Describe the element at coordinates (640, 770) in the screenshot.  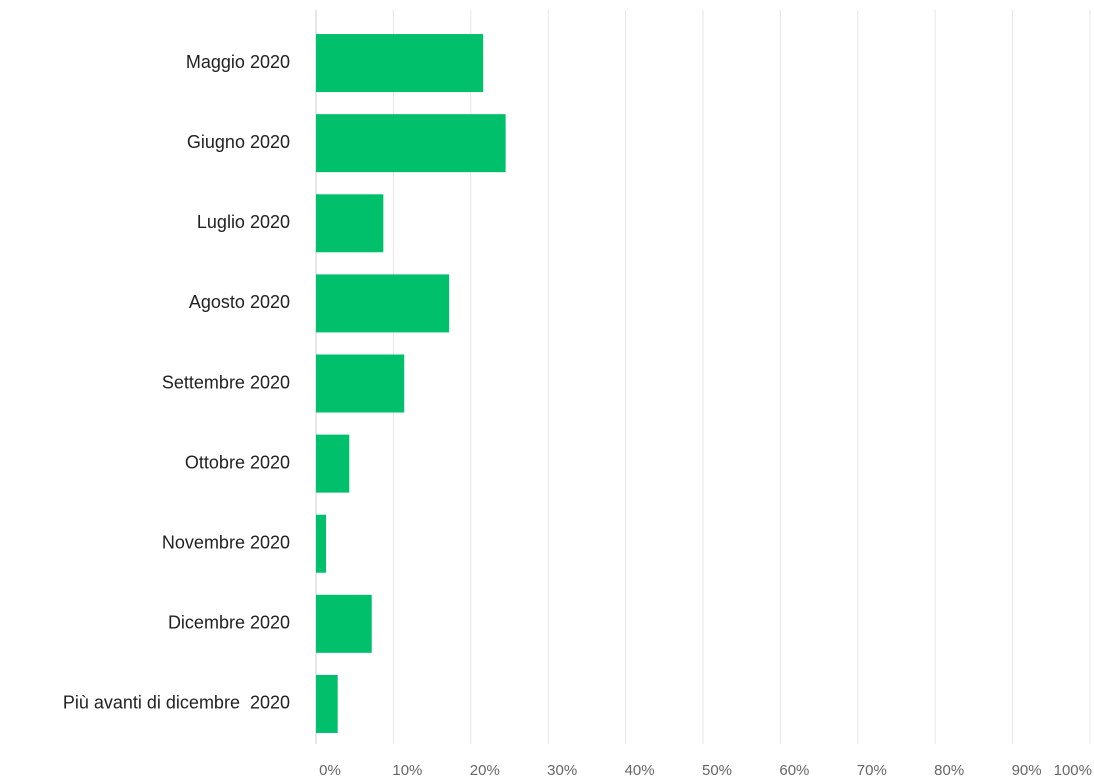
I see `x-tick-label: 40%` at that location.